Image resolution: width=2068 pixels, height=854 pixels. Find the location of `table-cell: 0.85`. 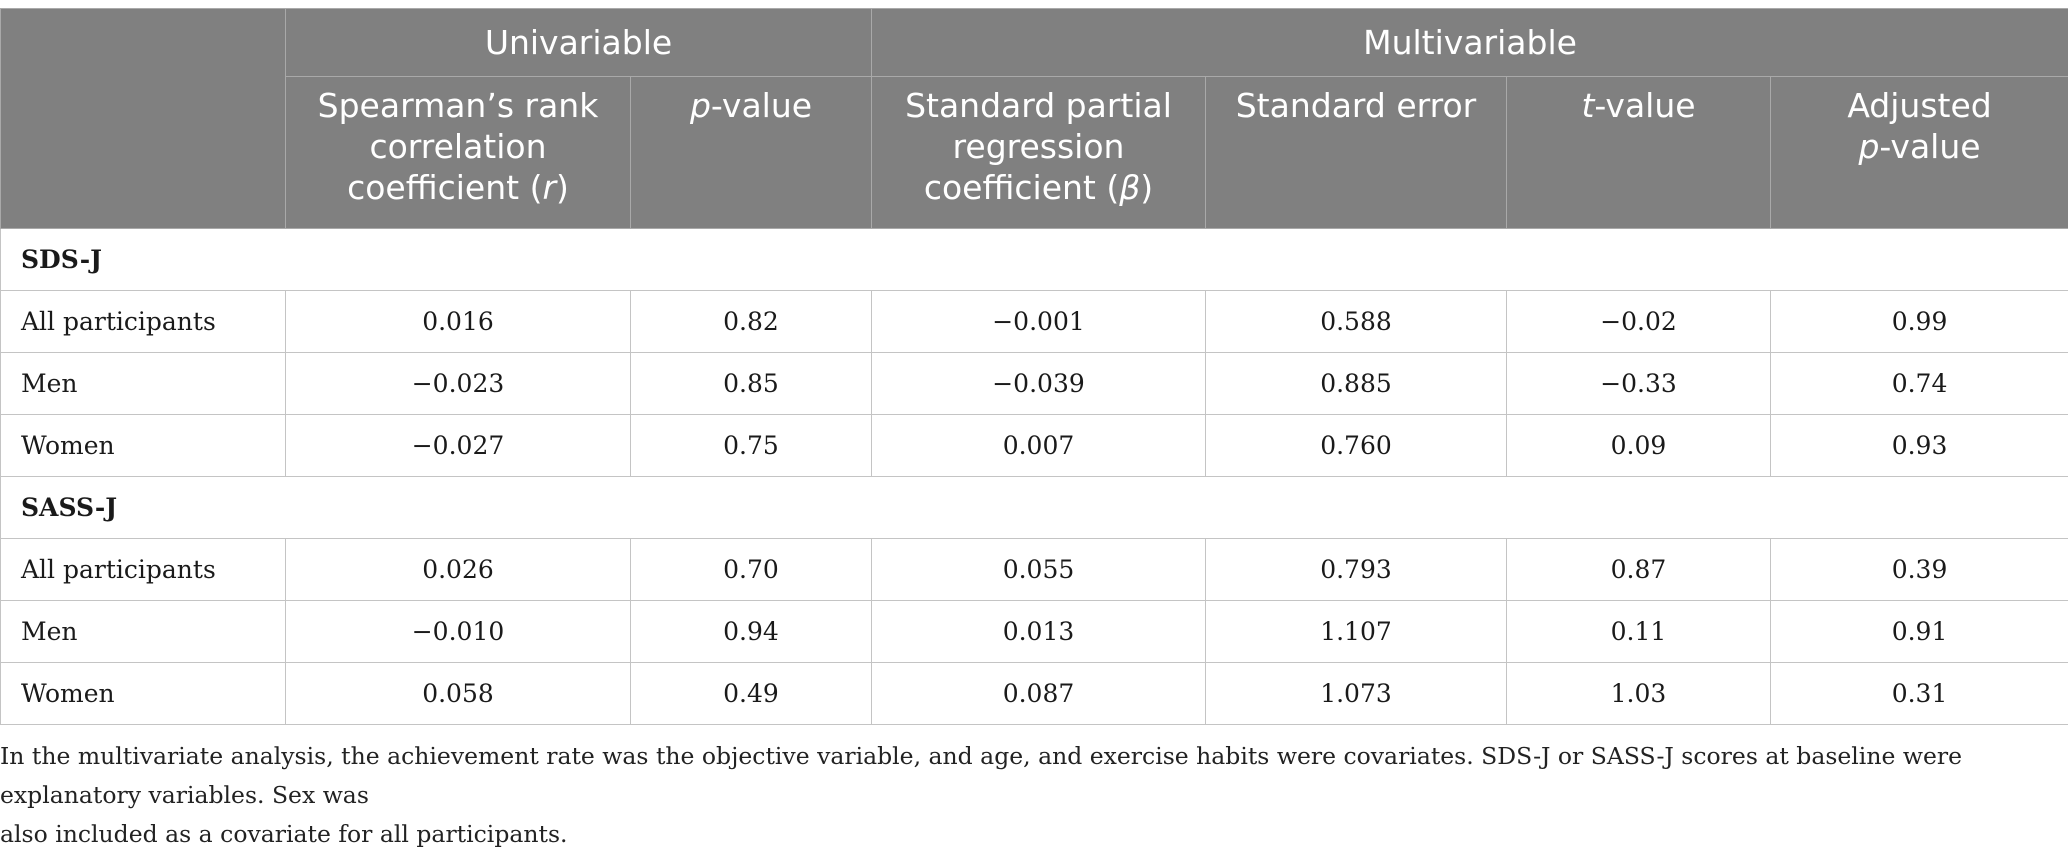

table-cell: 0.85 is located at coordinates (751, 384).